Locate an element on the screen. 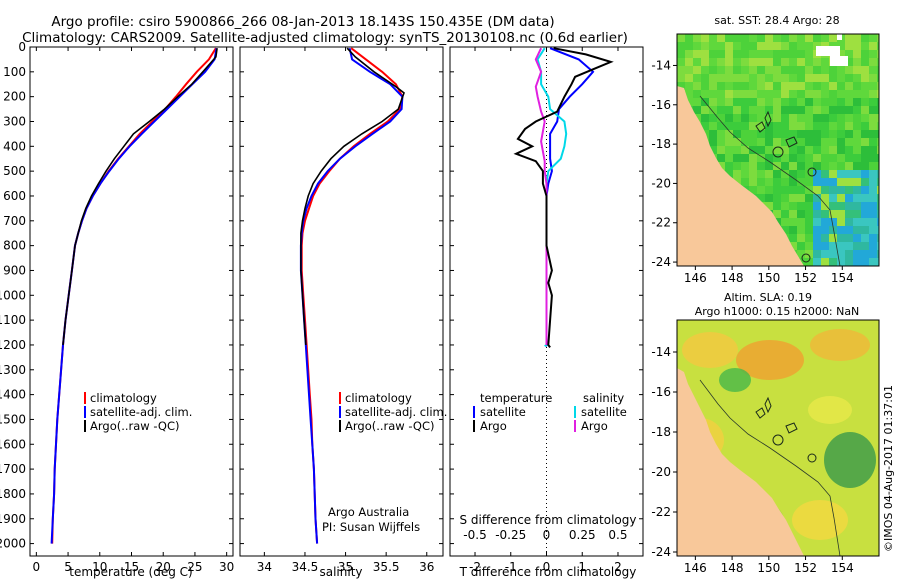 Image resolution: width=900 pixels, height=580 pixels. y-tick-label: 300 is located at coordinates (14, 121).